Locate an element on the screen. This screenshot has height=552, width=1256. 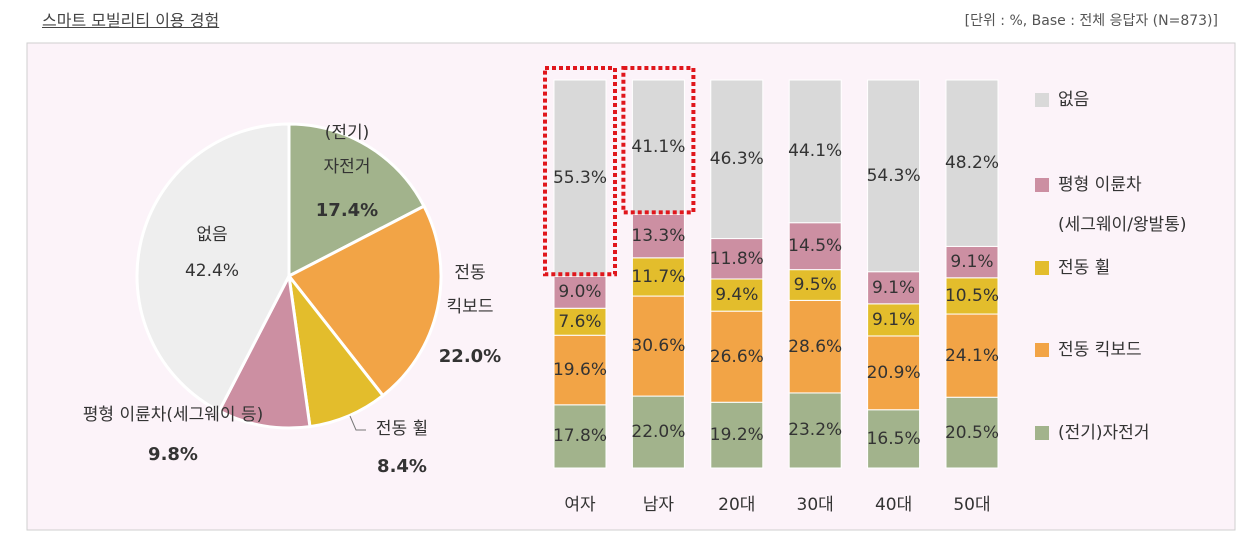
pie-label: 평형 이륜차(세그웨이 등) is located at coordinates (173, 415).